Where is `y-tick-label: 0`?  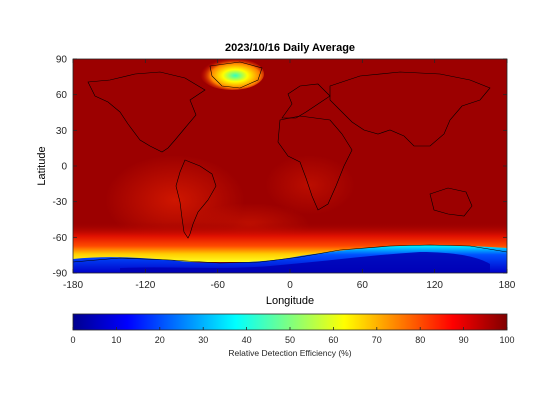 y-tick-label: 0 is located at coordinates (64, 167).